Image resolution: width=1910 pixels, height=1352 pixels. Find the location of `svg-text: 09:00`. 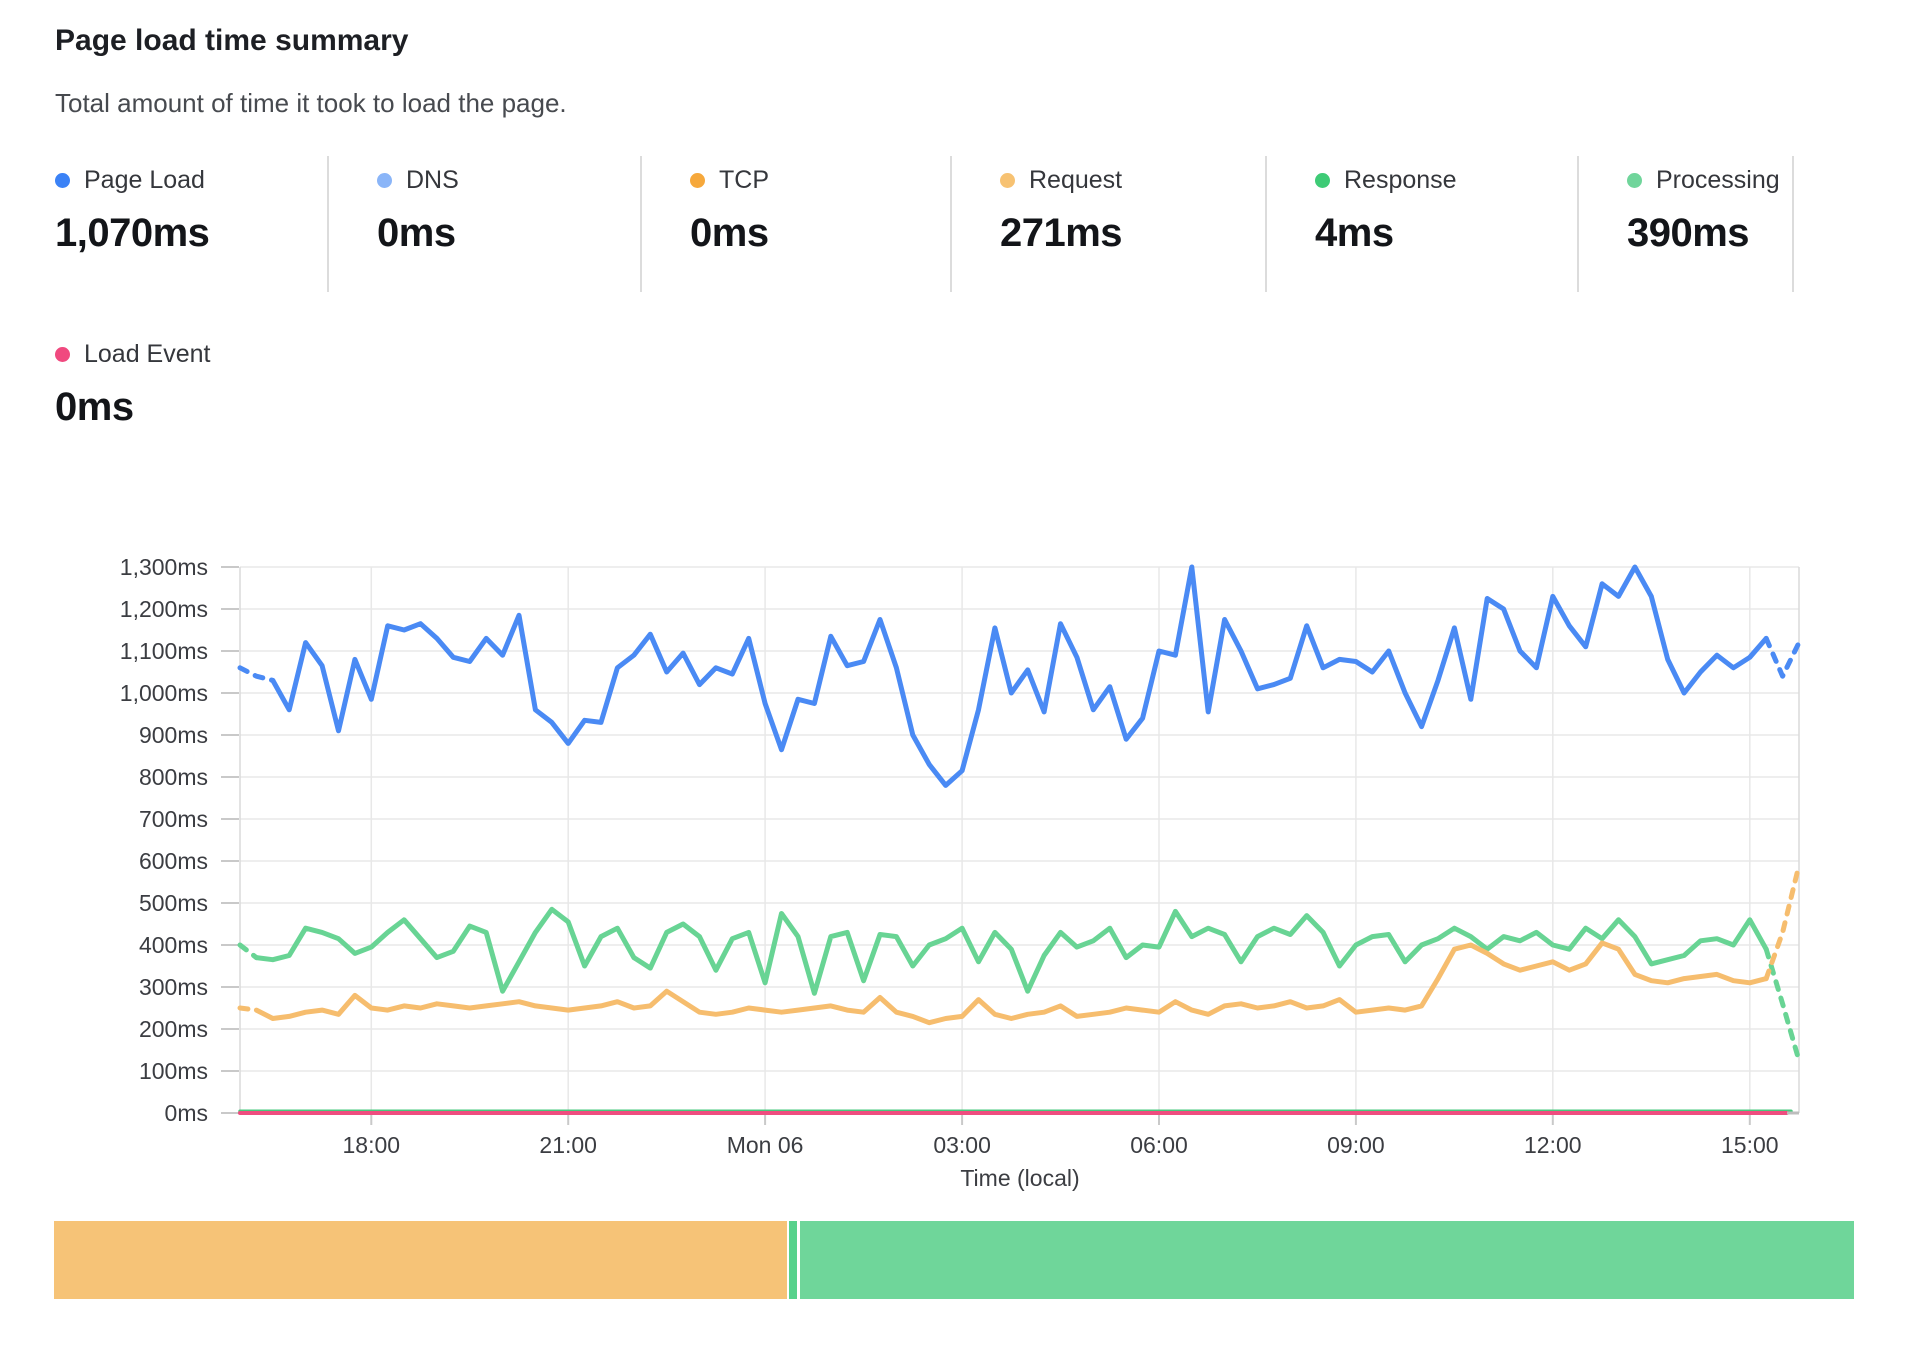

svg-text: 09:00 is located at coordinates (1356, 1145).